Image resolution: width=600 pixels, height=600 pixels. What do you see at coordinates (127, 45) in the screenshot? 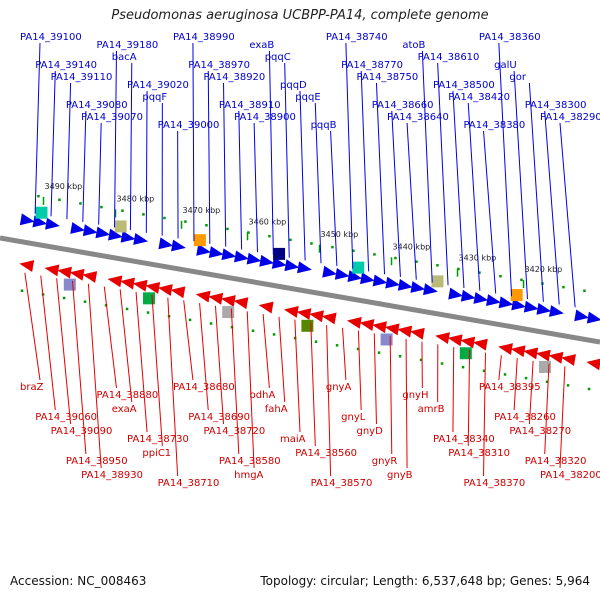
I see `gene-label: PA14_39180` at bounding box center [127, 45].